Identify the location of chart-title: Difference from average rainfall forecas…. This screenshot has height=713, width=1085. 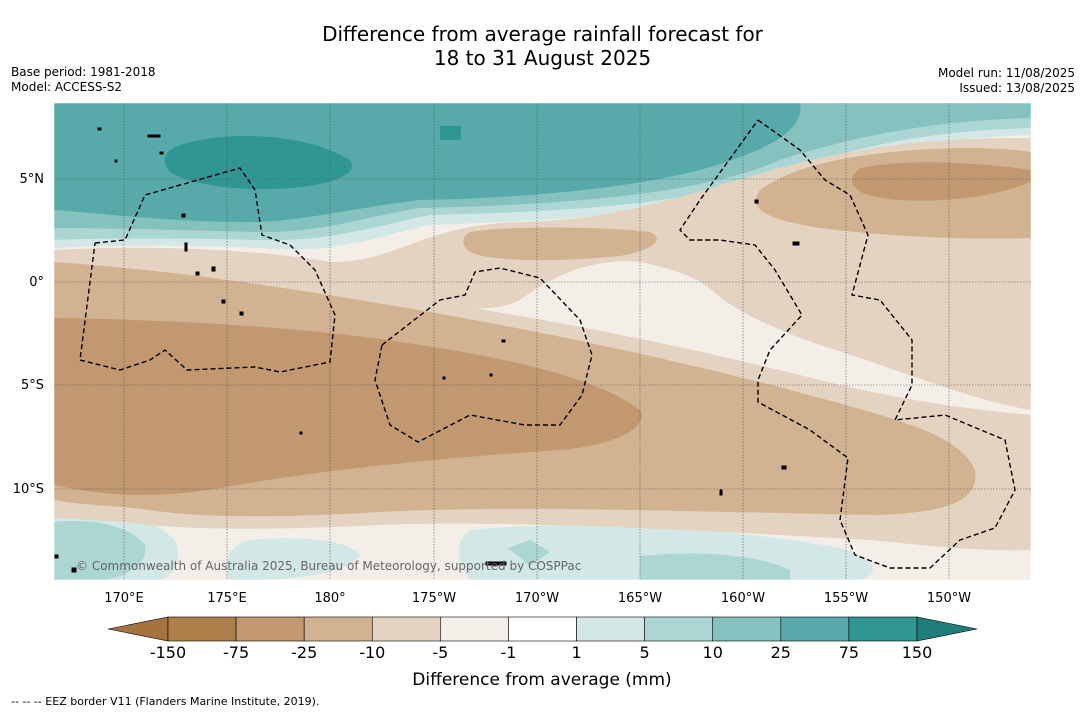
(542, 46).